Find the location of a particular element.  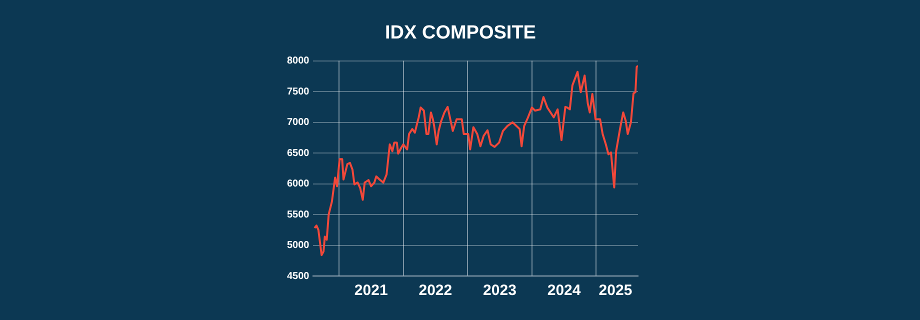

x-tick-label: 2025 is located at coordinates (615, 291).